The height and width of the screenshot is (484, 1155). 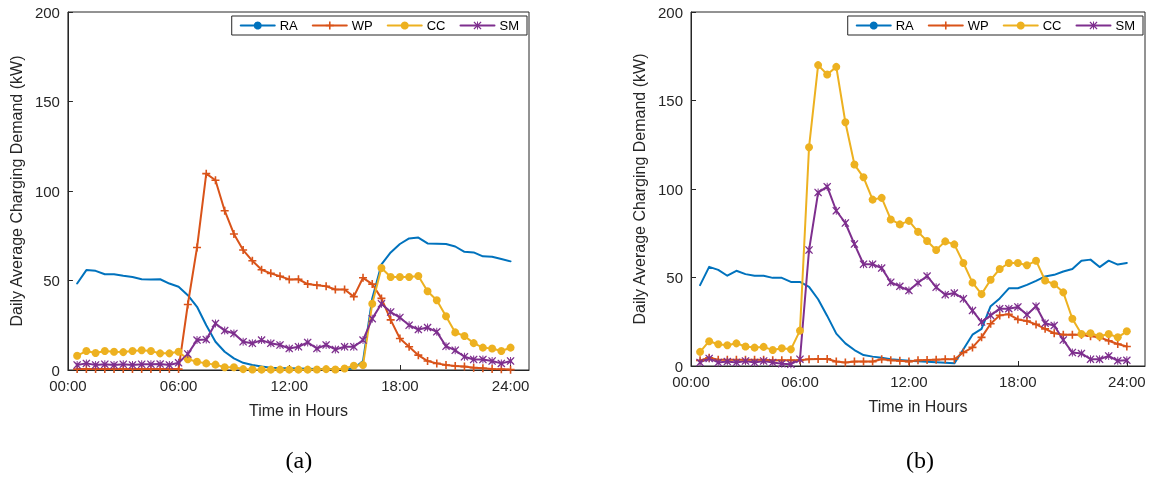 I want to click on text: (a), so click(x=299, y=460).